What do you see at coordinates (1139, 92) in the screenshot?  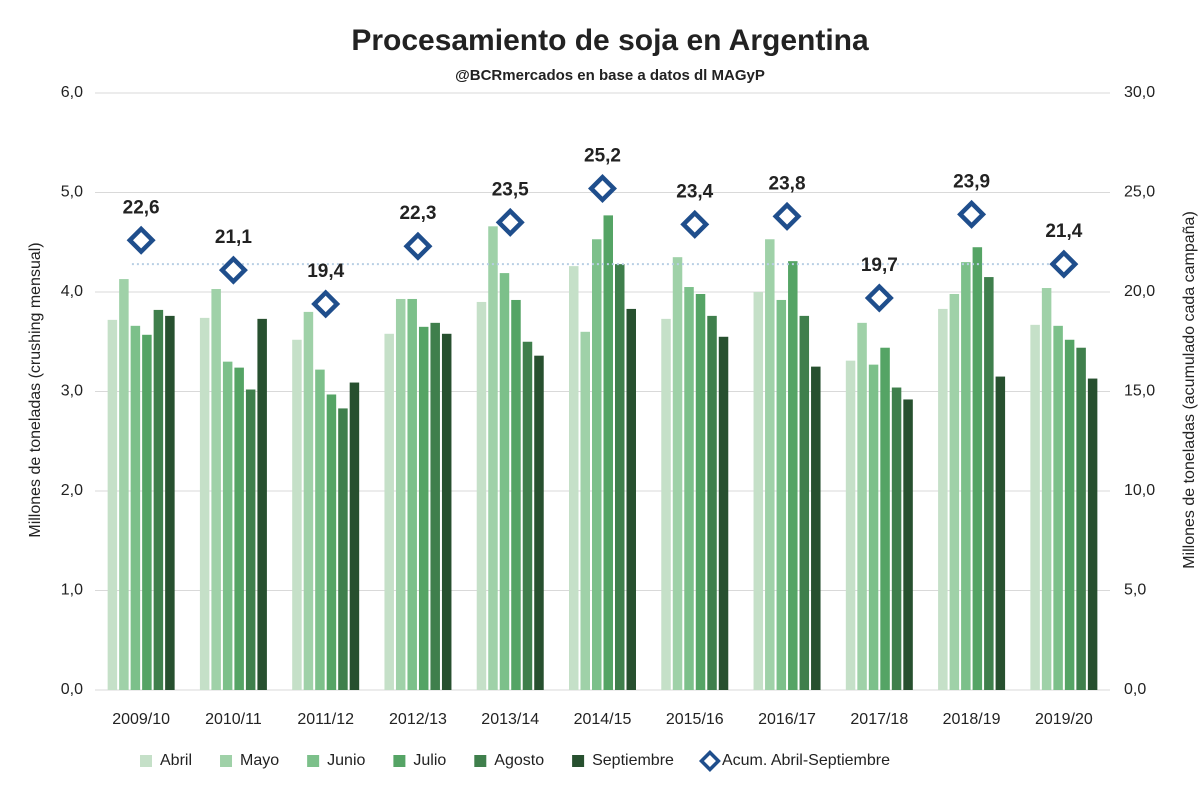 I see `y2-tick-label: 30,0` at bounding box center [1139, 92].